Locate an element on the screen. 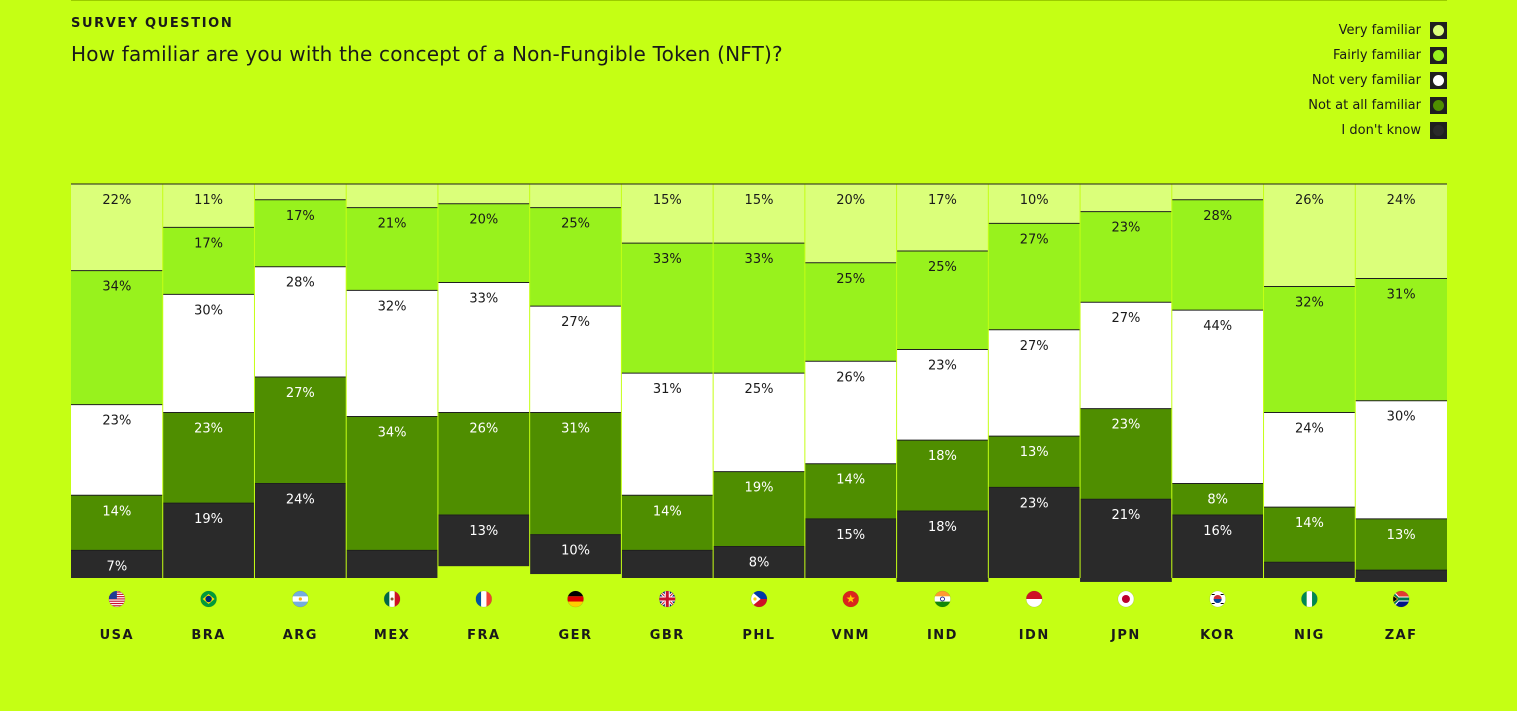 The width and height of the screenshot is (1517, 711). bar-group-arg: 17% 28% 27% 24% is located at coordinates (300, 380).